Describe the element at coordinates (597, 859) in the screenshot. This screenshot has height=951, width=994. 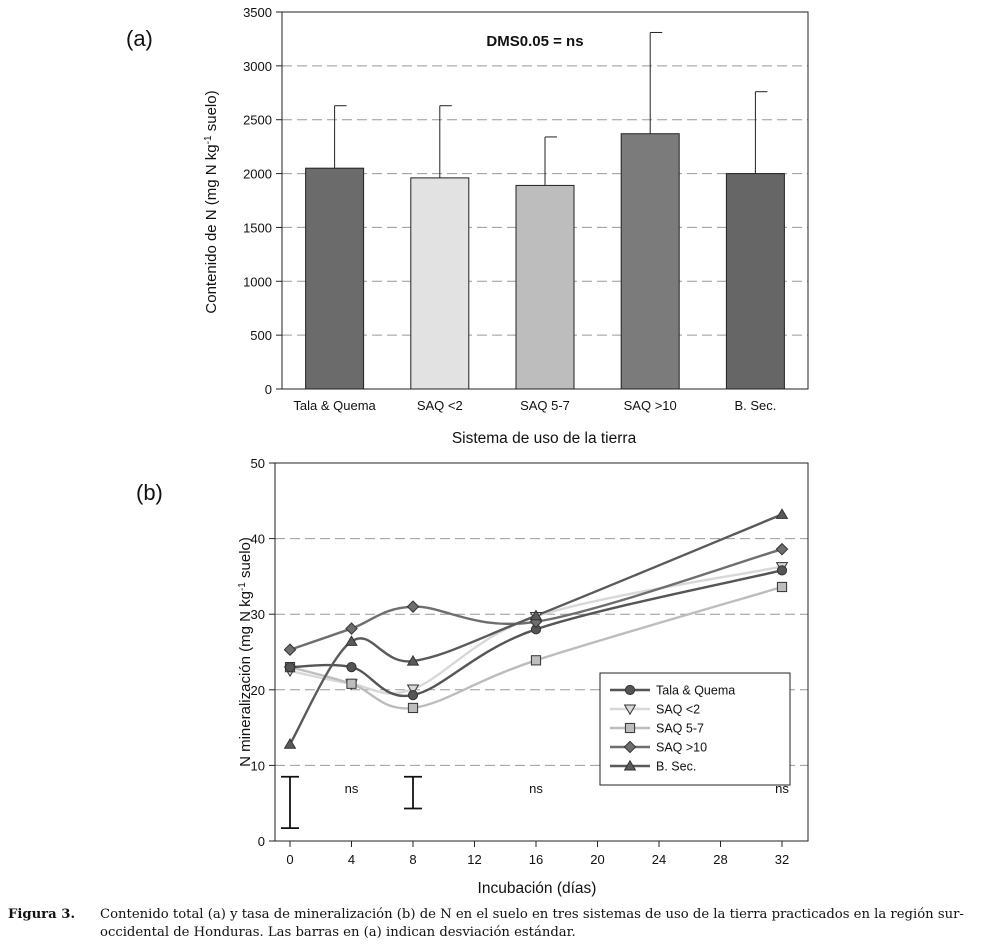
I see `line-chart-x-tick-label: 20` at that location.